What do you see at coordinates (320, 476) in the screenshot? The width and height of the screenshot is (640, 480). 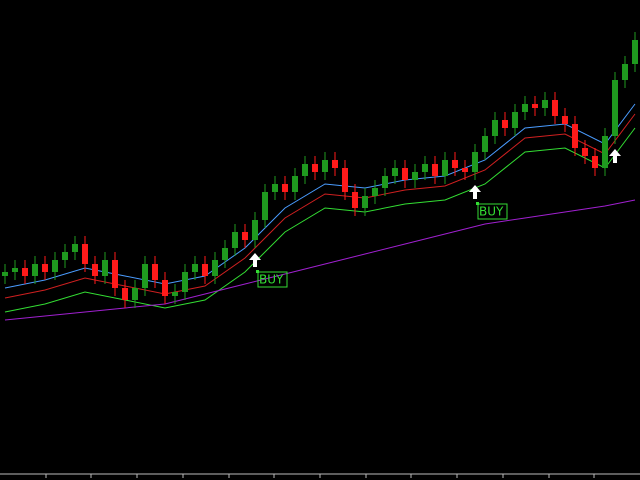 I see `time-axis-ticks` at bounding box center [320, 476].